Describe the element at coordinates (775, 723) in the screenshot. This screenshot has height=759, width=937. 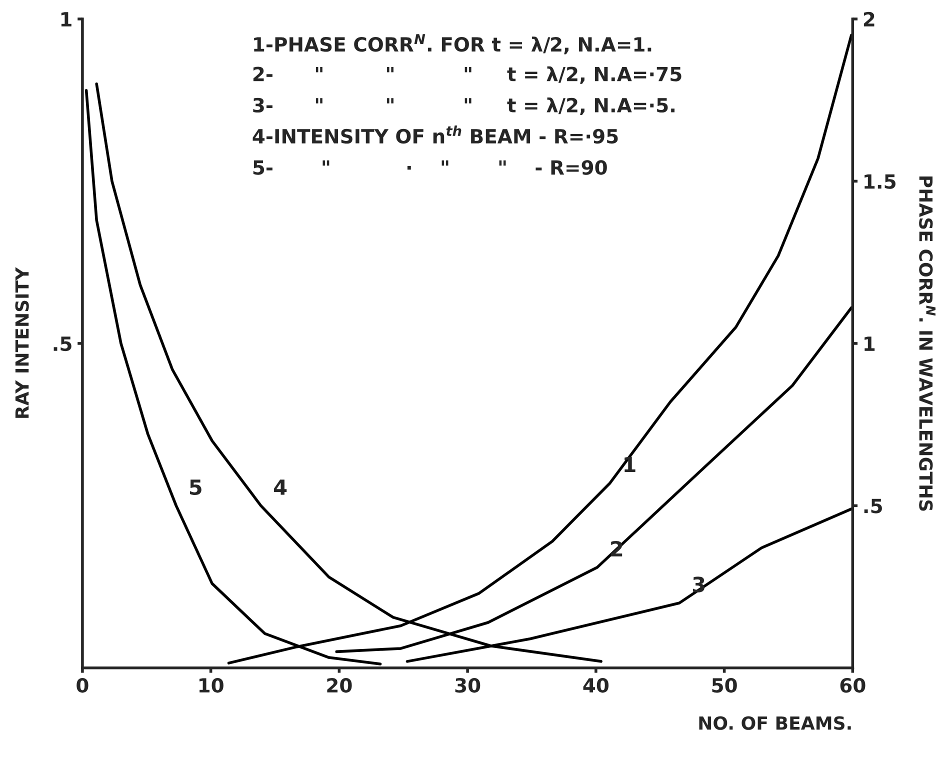
I see `x-axis-title: NO. OF BEAMS.` at that location.